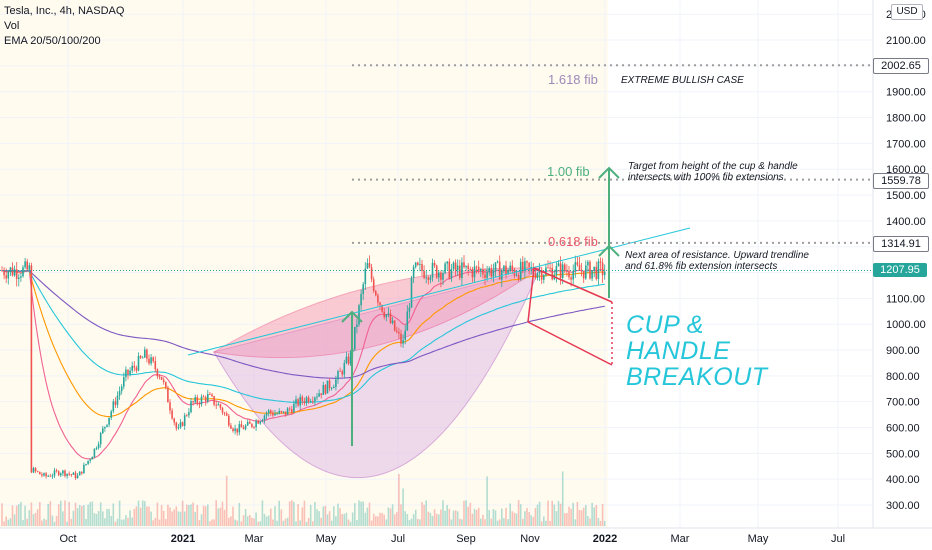  Describe the element at coordinates (52, 41) in the screenshot. I see `ema-indicator-label: EMA 20/50/100/200` at that location.